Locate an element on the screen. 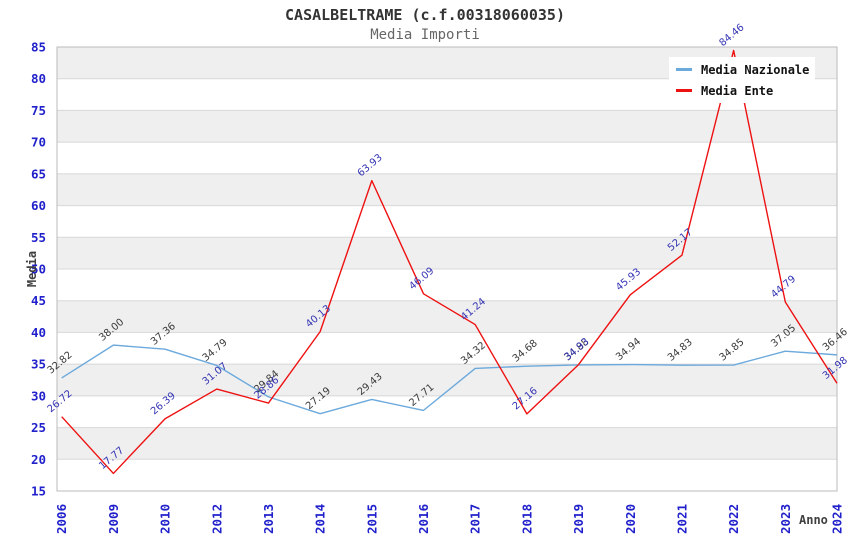  x-tick-label: 2009 is located at coordinates (113, 519).